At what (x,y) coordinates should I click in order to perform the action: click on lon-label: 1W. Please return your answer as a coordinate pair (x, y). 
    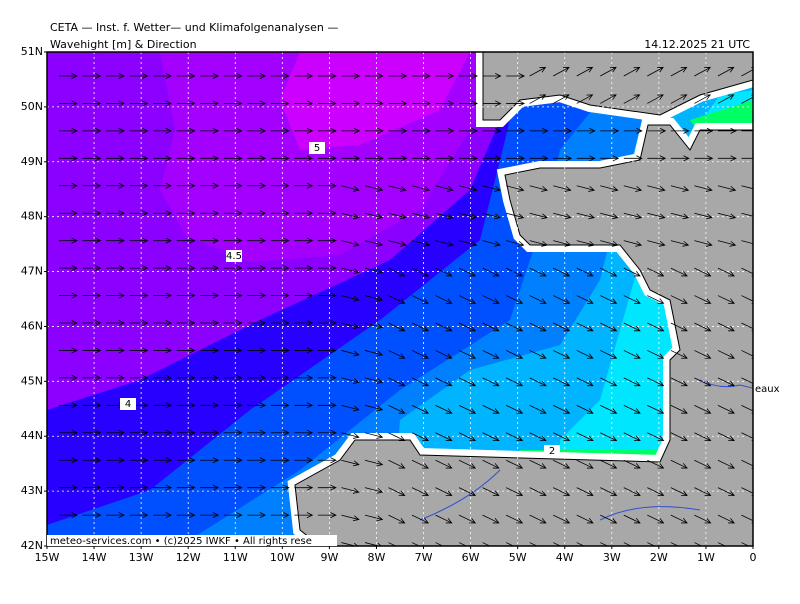
    Looking at the image, I should click on (706, 557).